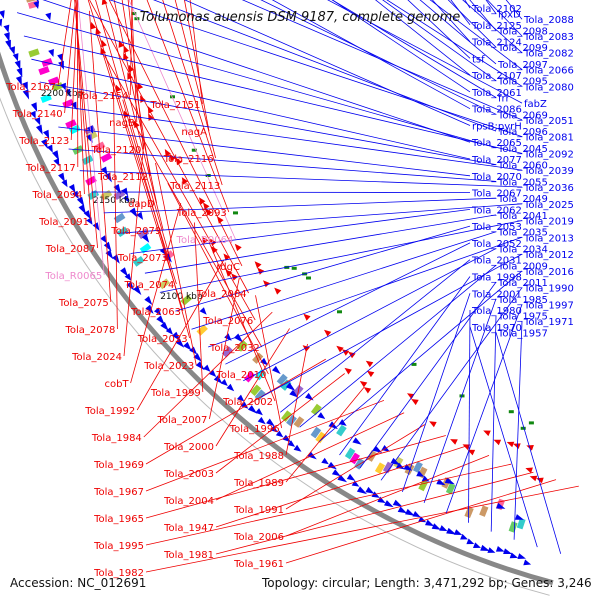 This screenshot has height=600, width=600. What do you see at coordinates (62, 94) in the screenshot?
I see `ruler-label: 2200 kbp` at bounding box center [62, 94].